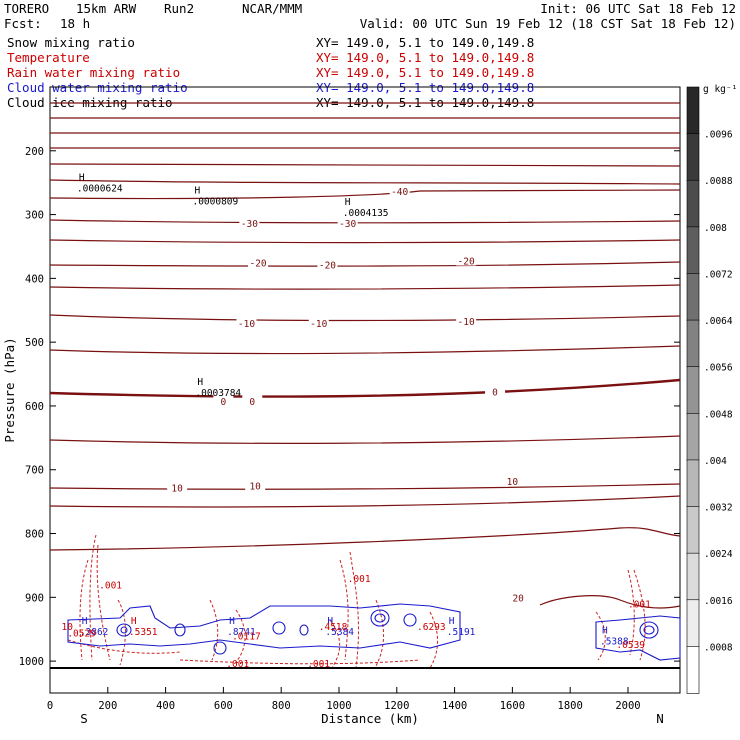 This screenshot has height=740, width=740. I want to click on field-xy: XY= 149.0, 5.1 to 149.0,149.8, so click(425, 42).